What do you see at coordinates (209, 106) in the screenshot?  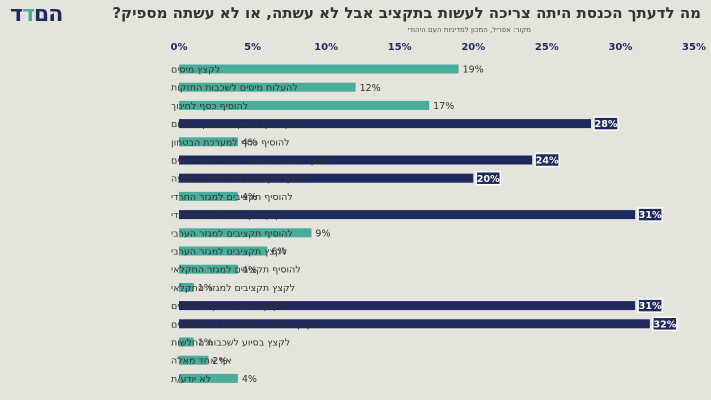 I see `category-label: להוסיף כסף לחינוך` at bounding box center [209, 106].